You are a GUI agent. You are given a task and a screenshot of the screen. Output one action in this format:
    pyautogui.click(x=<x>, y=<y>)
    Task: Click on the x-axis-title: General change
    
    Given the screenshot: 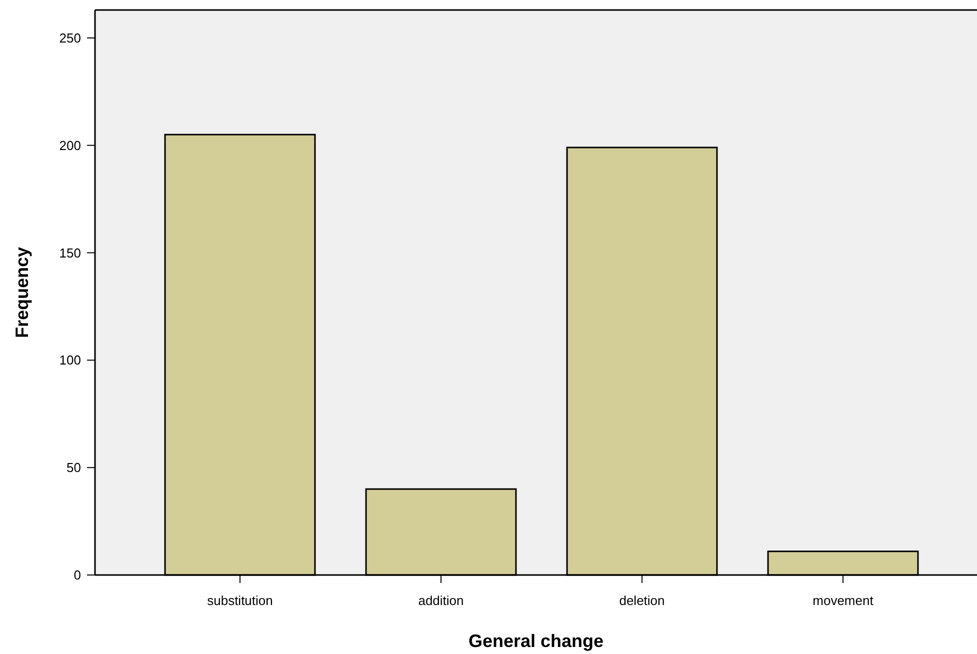 What is the action you would take?
    pyautogui.click(x=536, y=641)
    